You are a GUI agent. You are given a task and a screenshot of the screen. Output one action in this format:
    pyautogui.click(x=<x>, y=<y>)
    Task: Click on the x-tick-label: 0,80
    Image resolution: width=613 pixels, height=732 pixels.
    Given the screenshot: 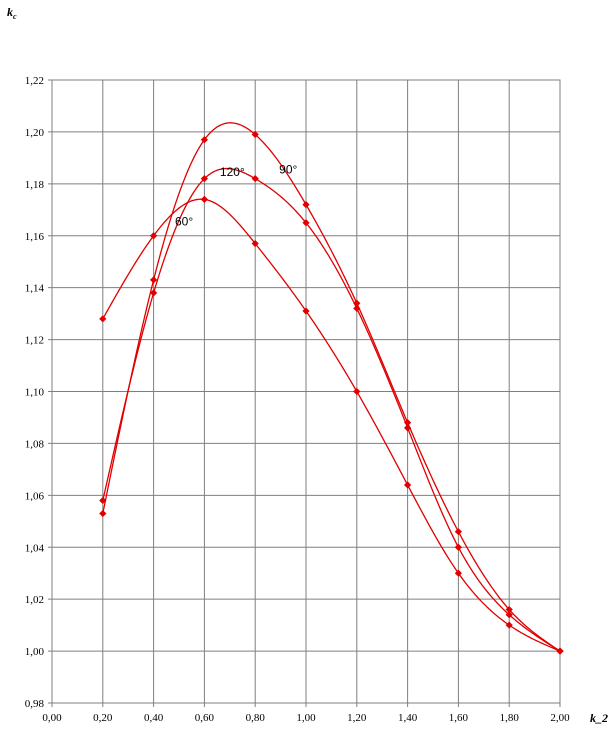 What is the action you would take?
    pyautogui.click(x=256, y=718)
    